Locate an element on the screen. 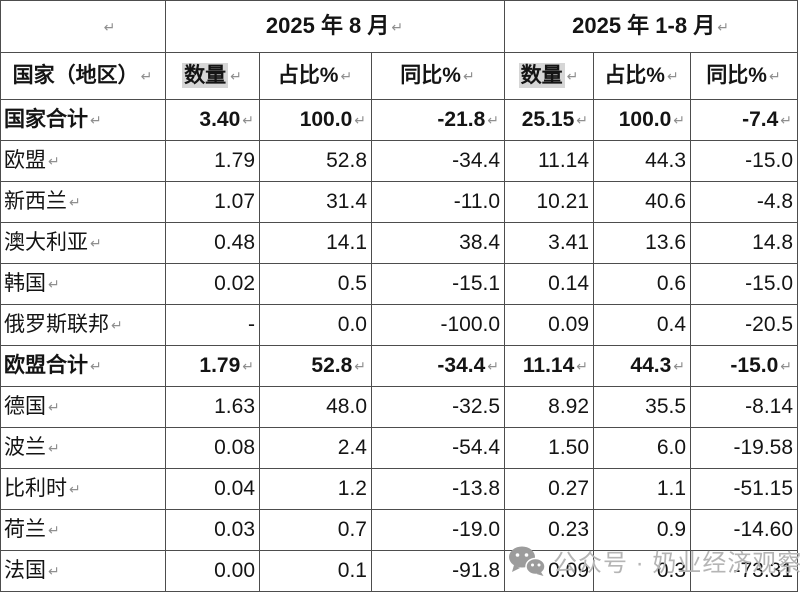  value-cell: -15.1 is located at coordinates (438, 284).